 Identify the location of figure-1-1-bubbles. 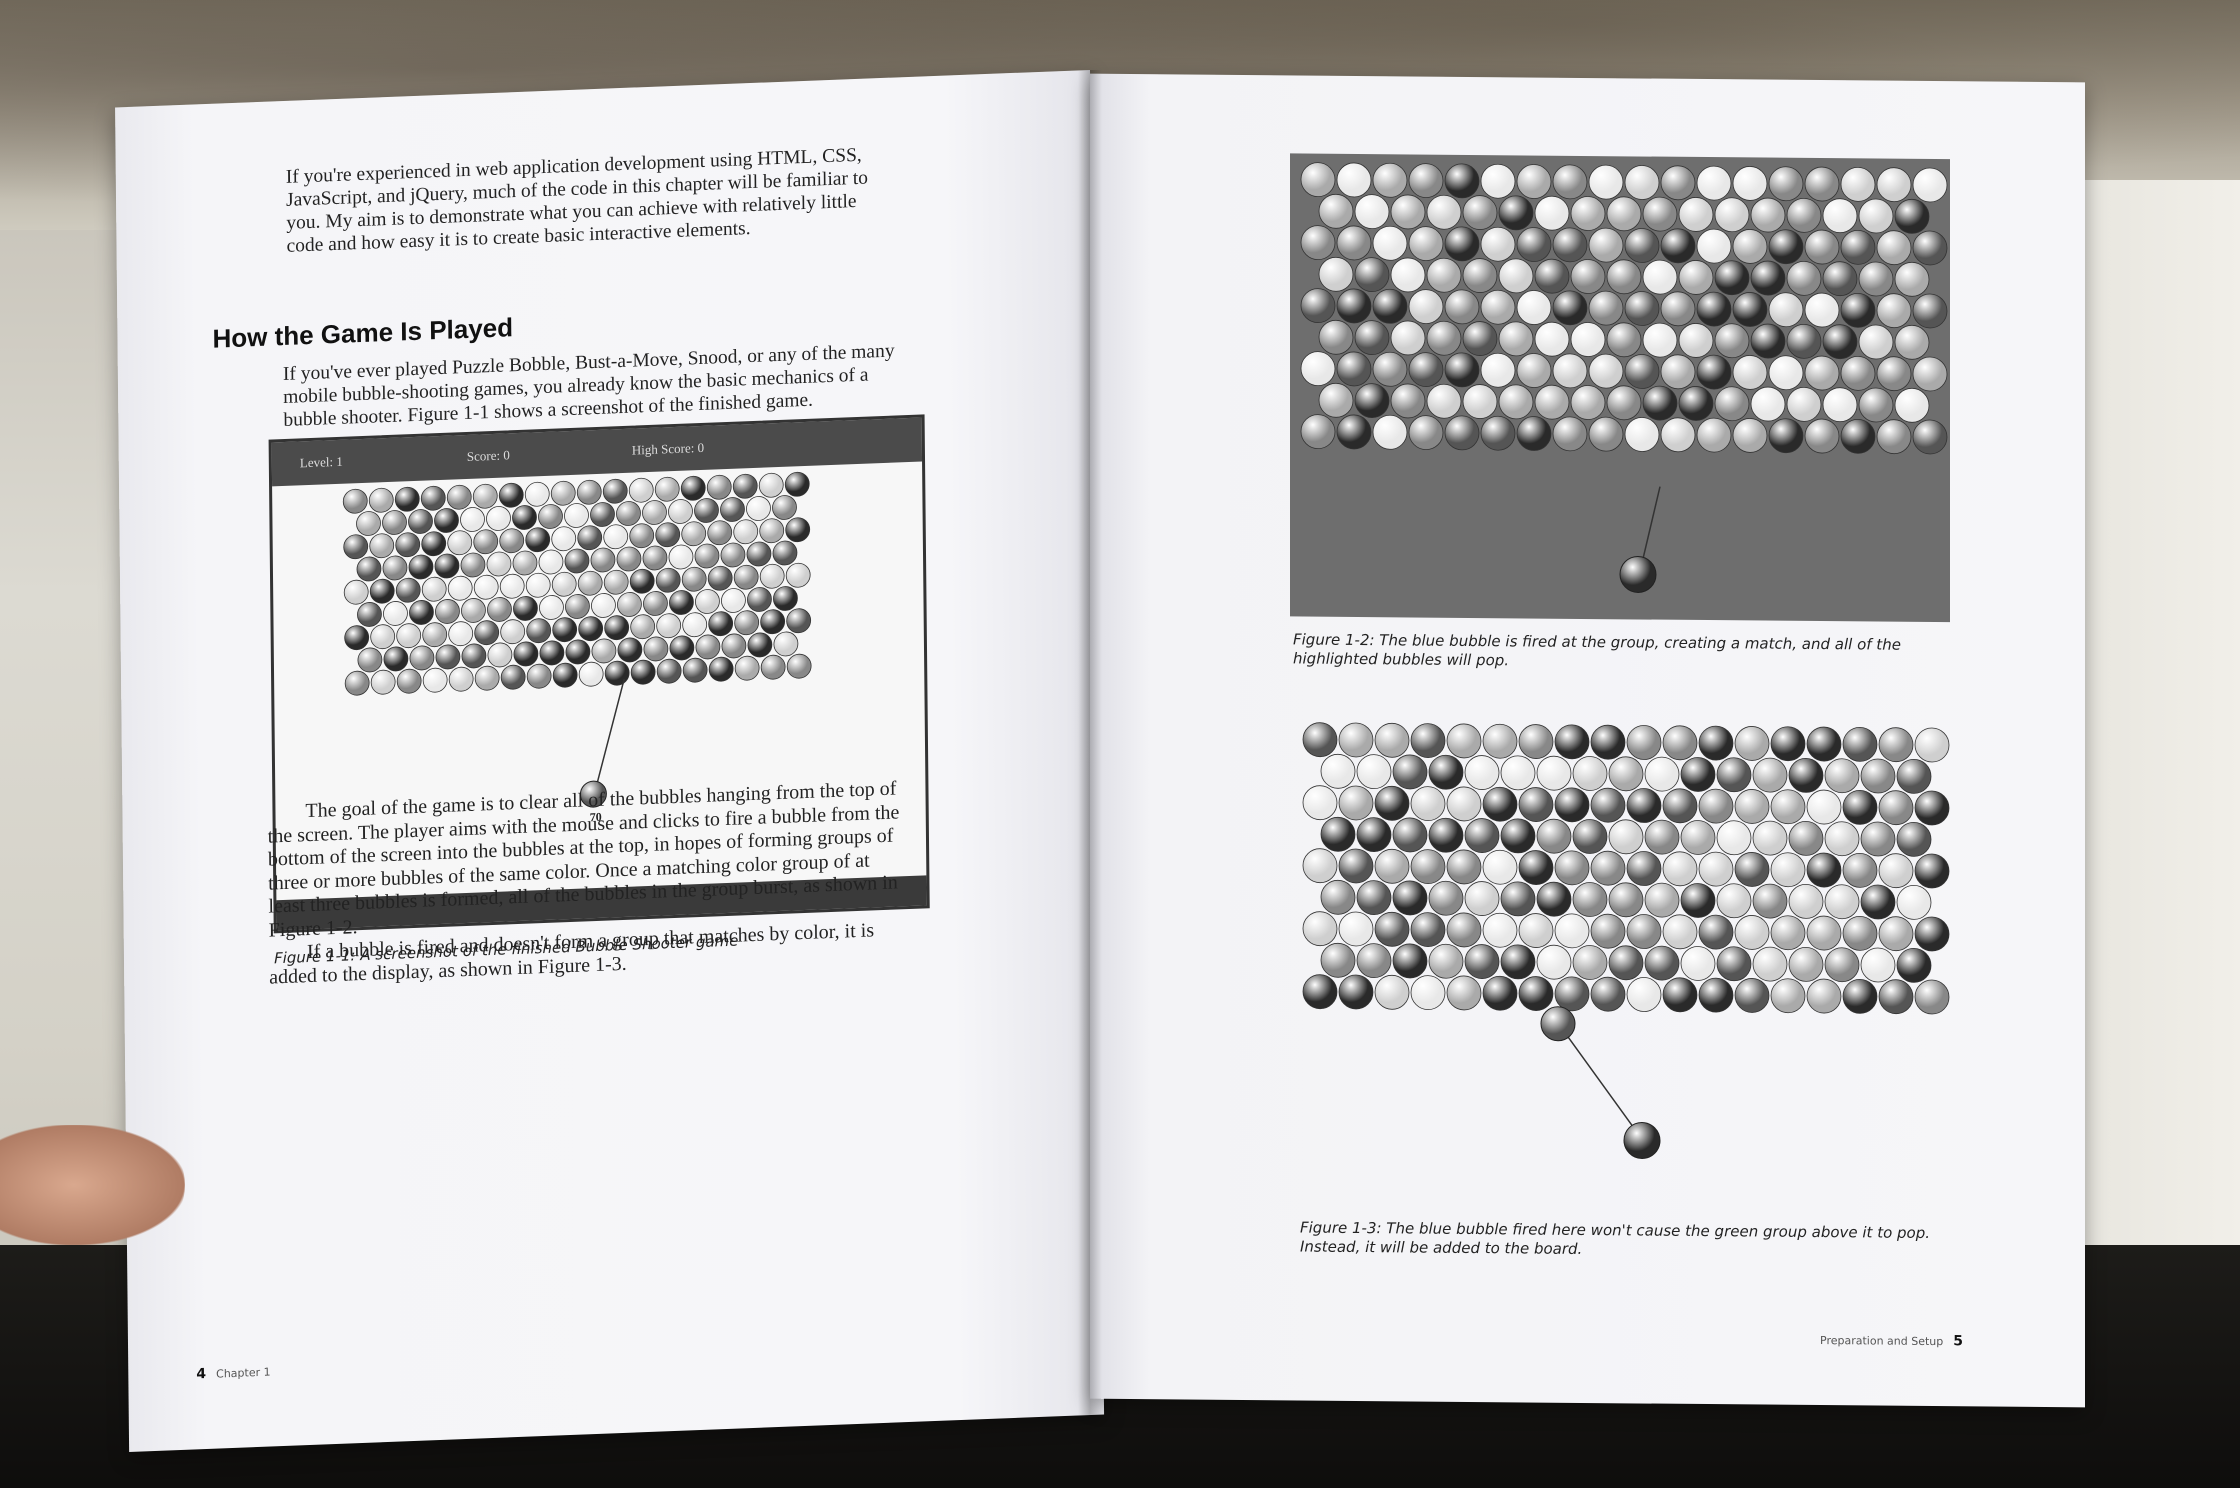
(577, 639).